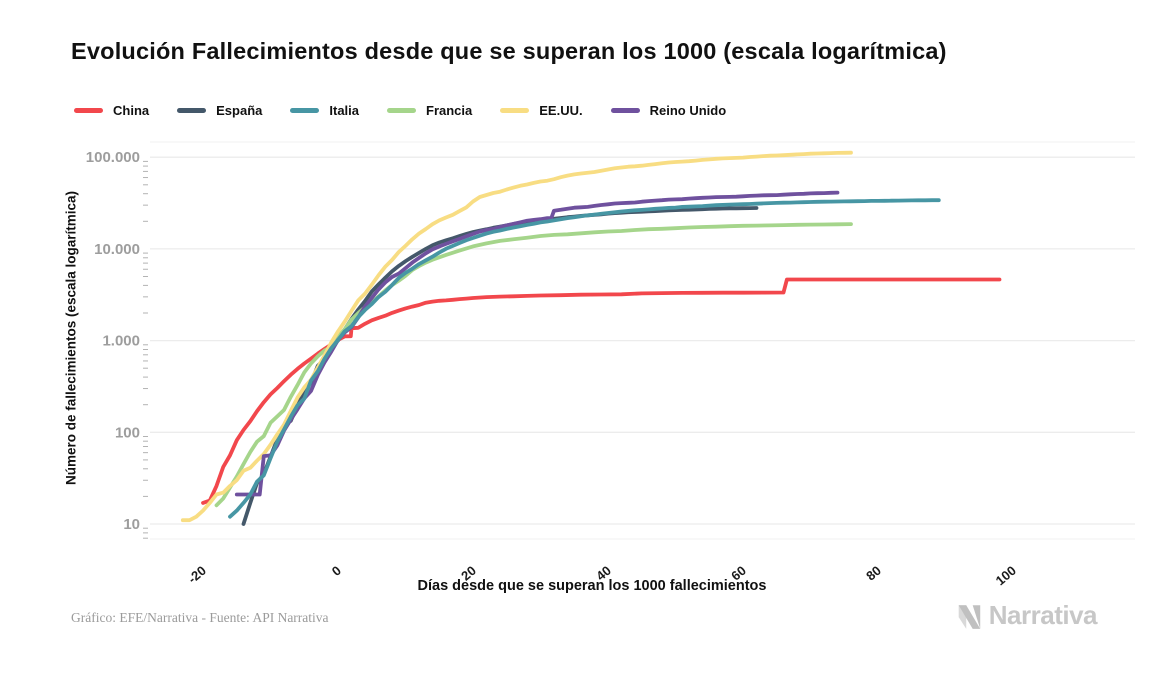 Image resolution: width=1157 pixels, height=674 pixels. I want to click on legend-item-espa-a: España, so click(219, 110).